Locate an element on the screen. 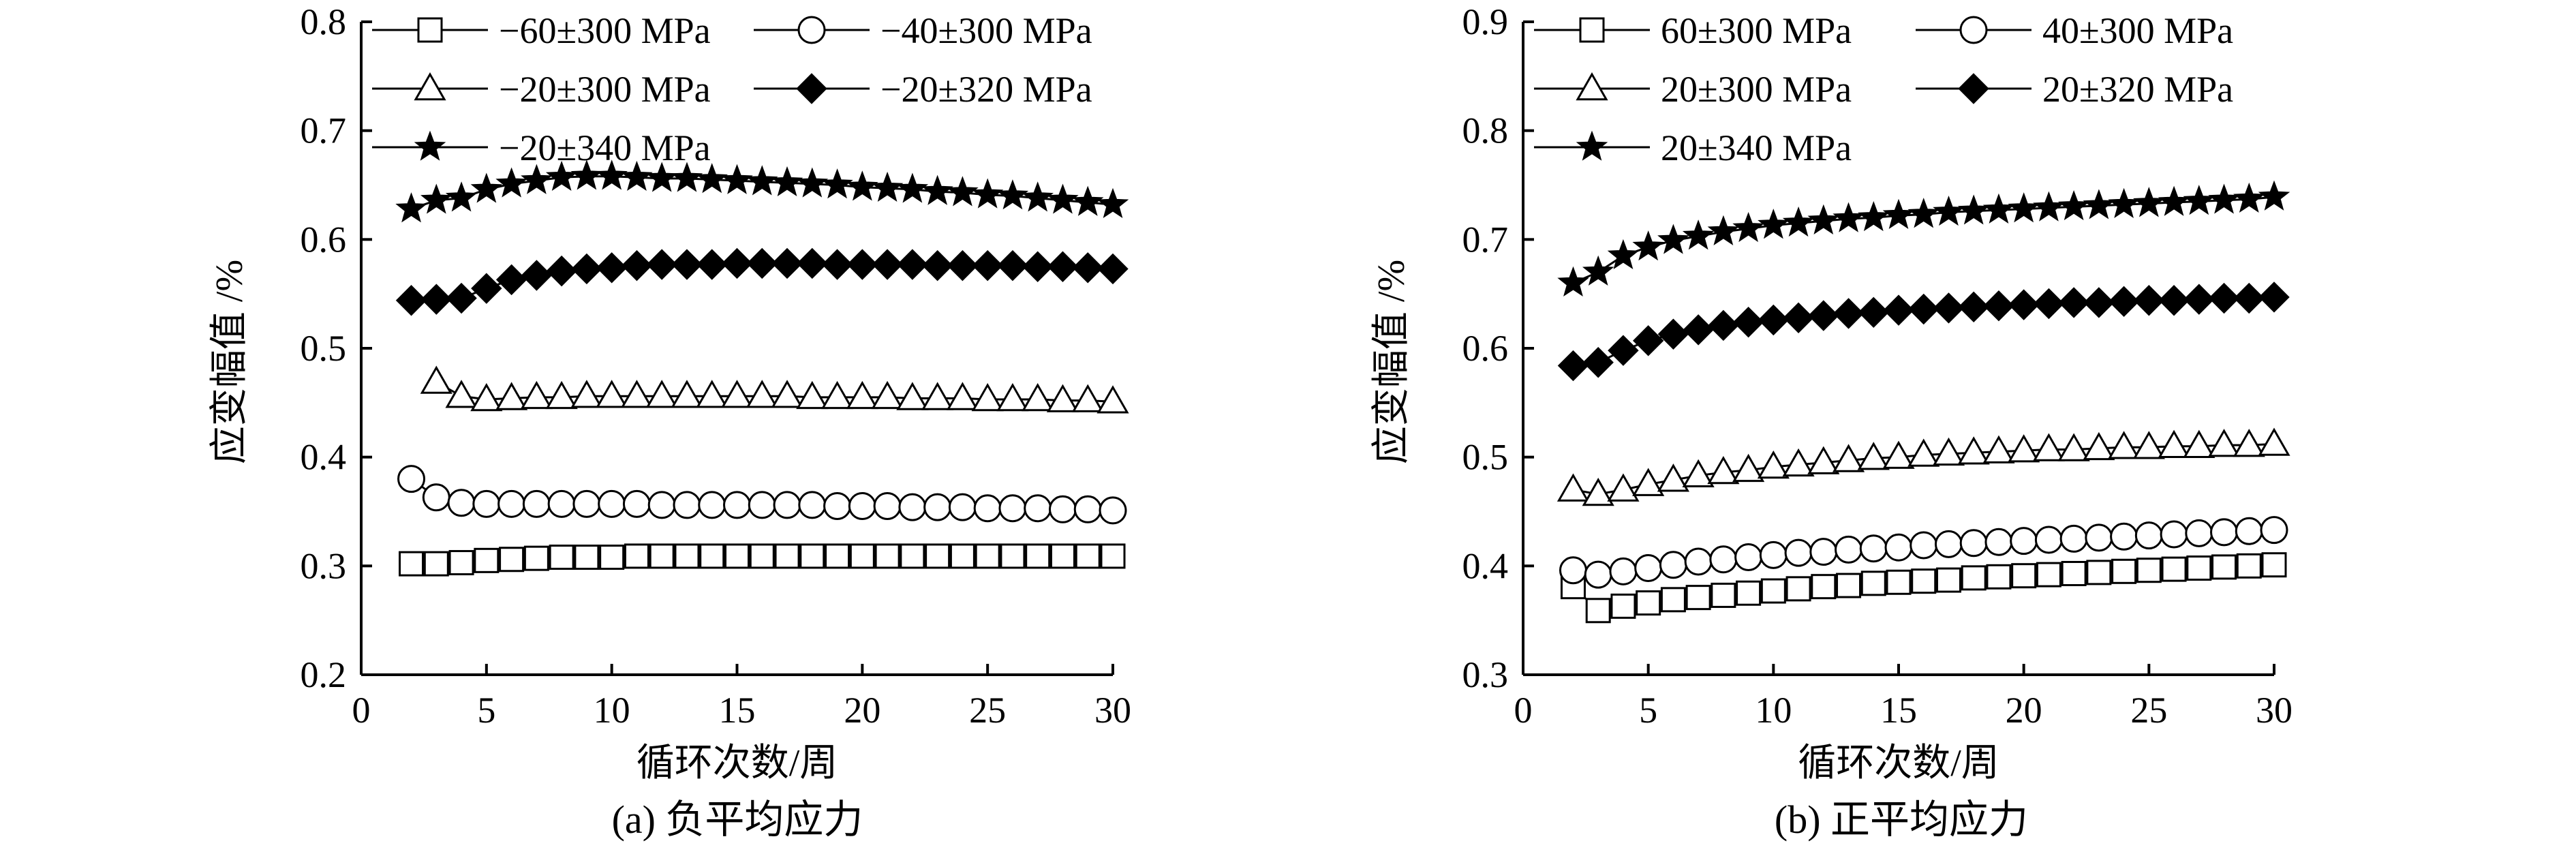 This screenshot has width=2576, height=854. legend-item: 40±300 MPa is located at coordinates (2074, 30).